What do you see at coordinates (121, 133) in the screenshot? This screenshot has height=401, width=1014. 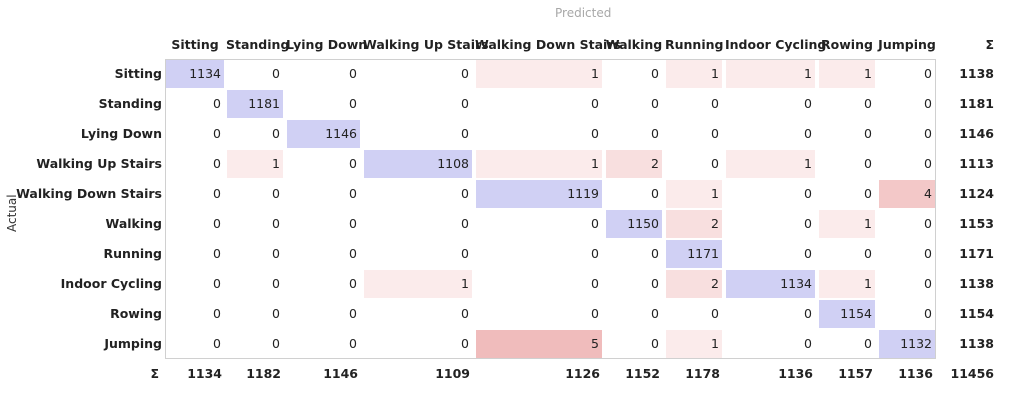 I see `row-header: Lying Down` at bounding box center [121, 133].